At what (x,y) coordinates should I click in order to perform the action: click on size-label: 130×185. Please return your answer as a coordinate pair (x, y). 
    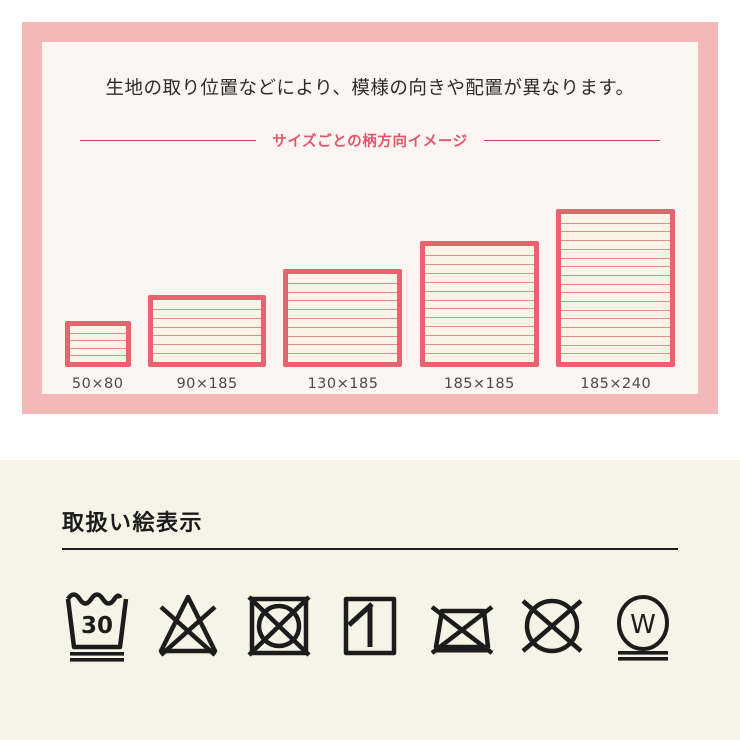
    Looking at the image, I should click on (343, 384).